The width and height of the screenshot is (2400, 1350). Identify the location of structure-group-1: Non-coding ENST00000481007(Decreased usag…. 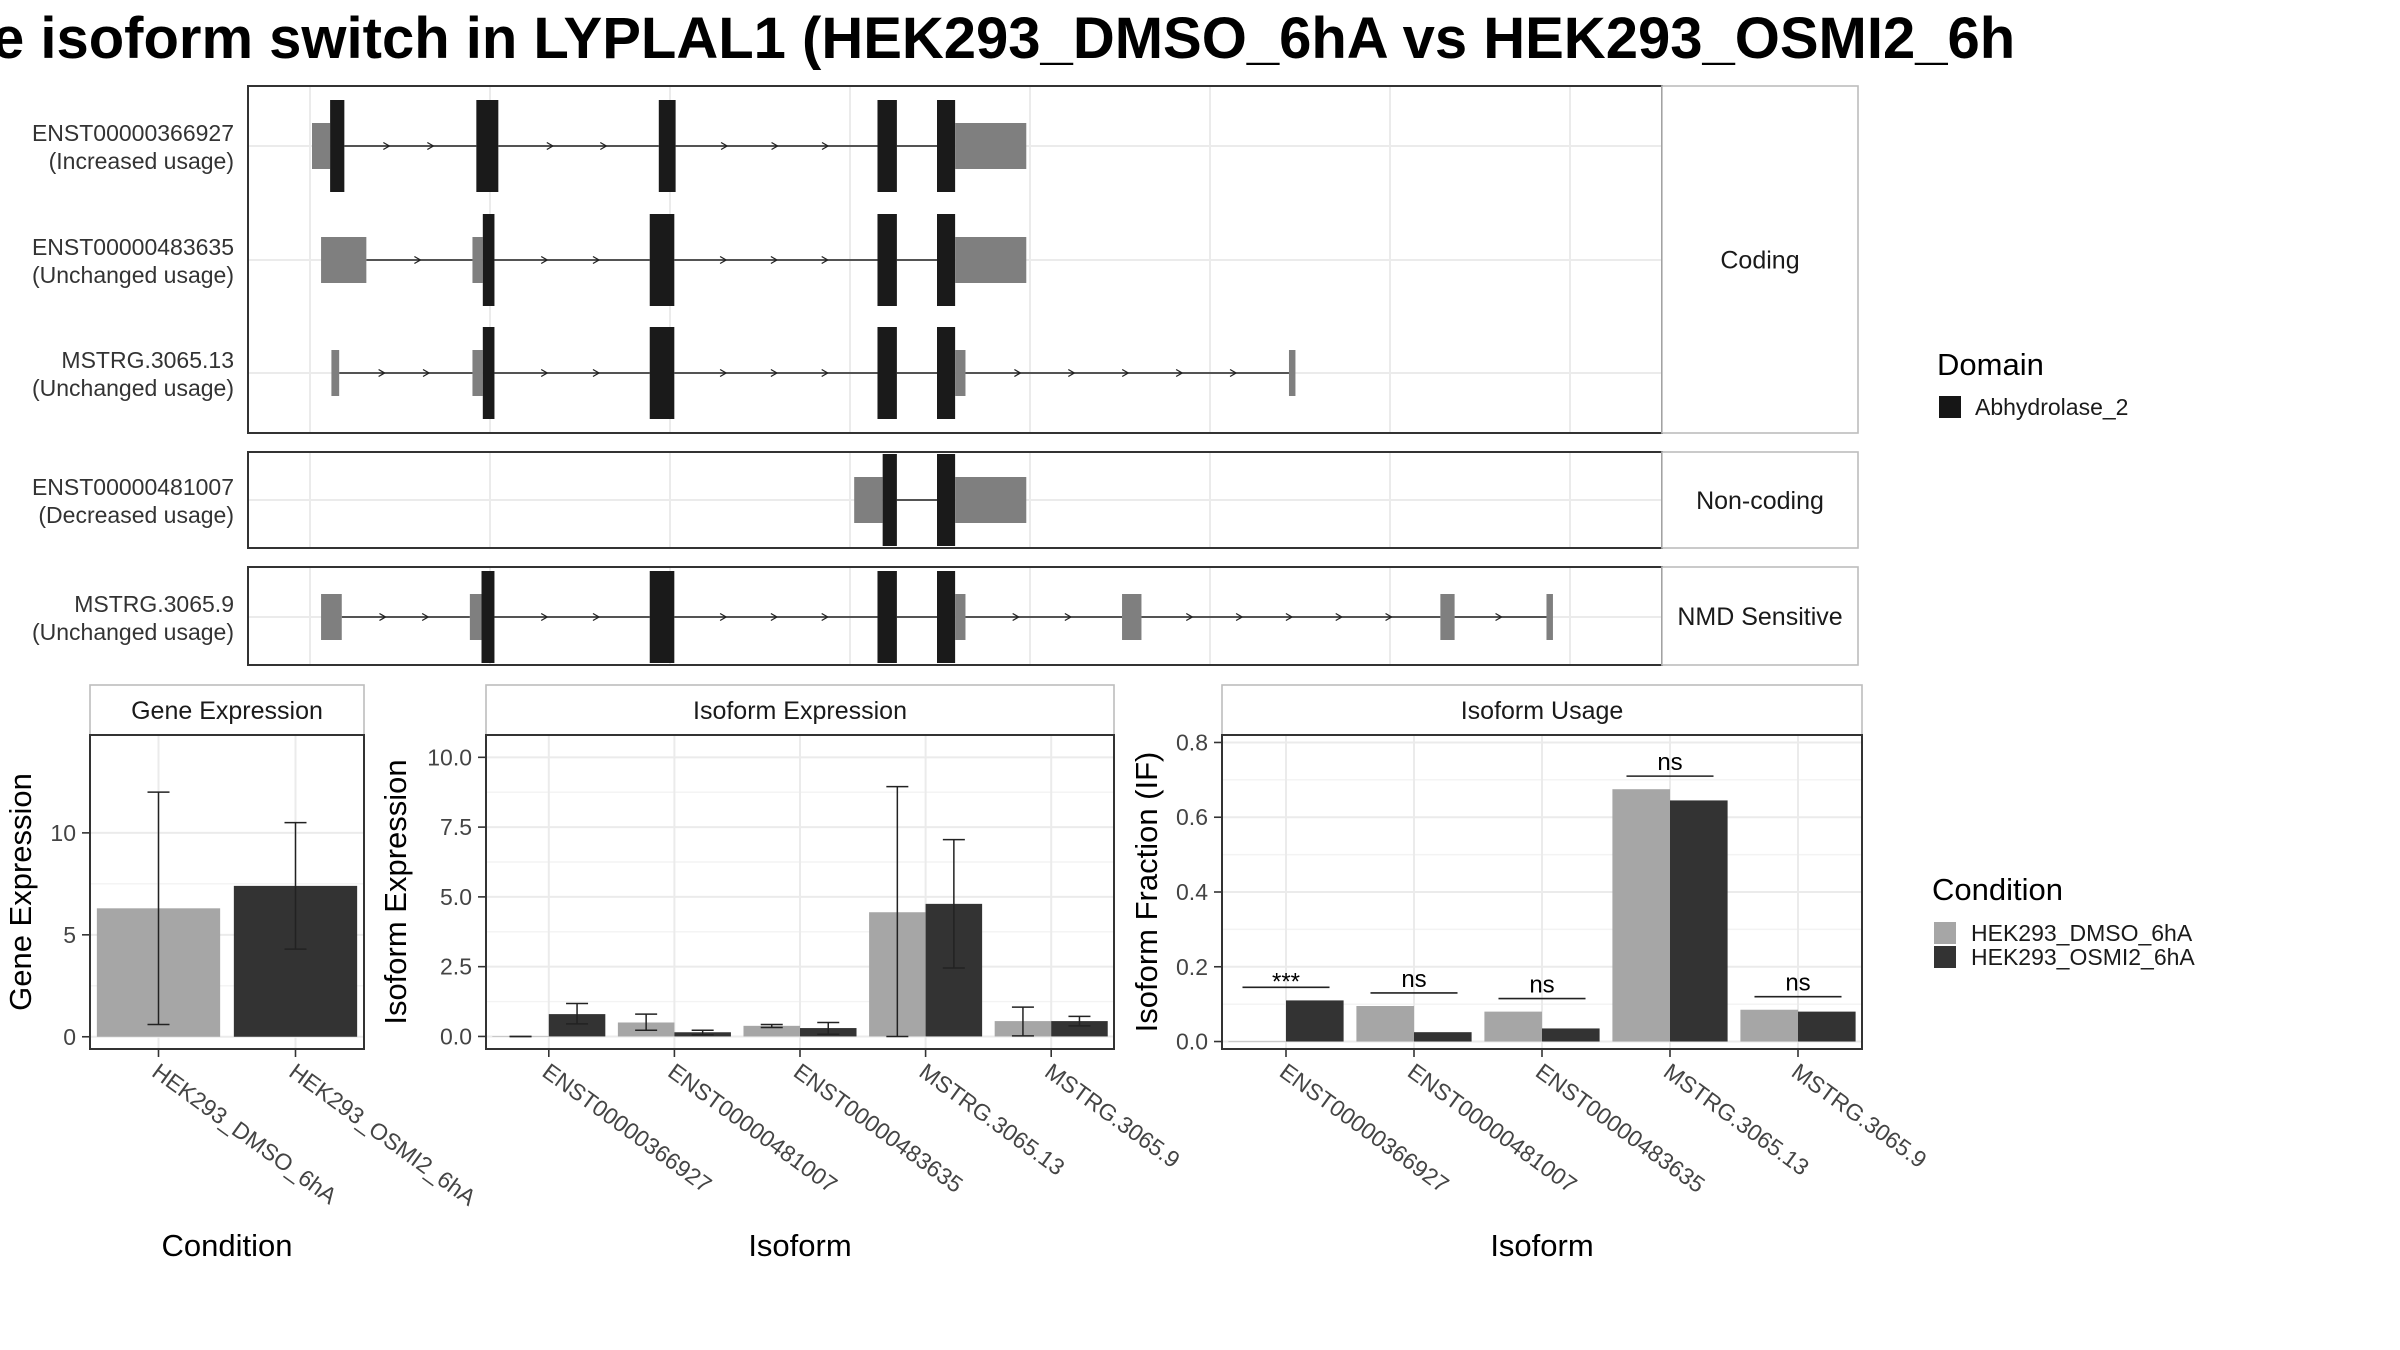
(945, 500).